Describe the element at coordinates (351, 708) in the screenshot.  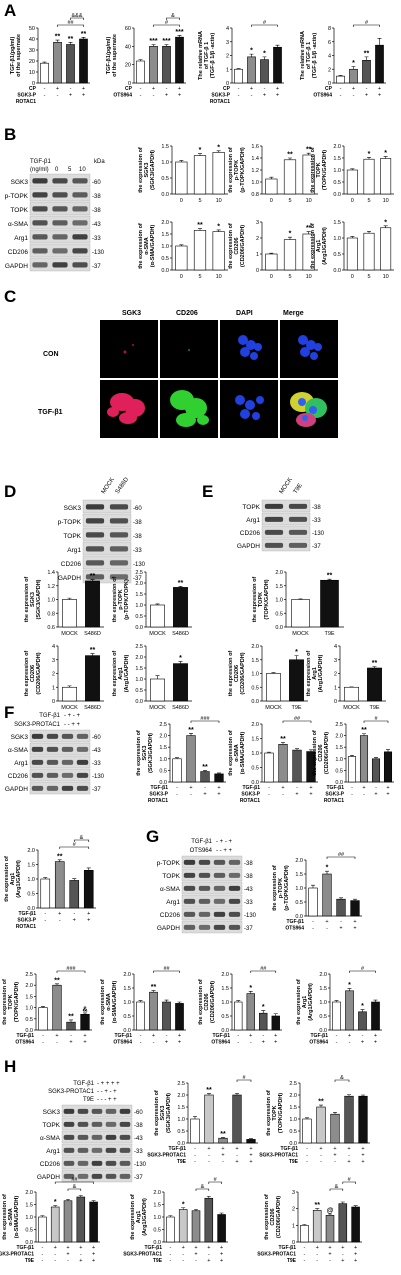
I see `x-tick-label: MOCK` at that location.